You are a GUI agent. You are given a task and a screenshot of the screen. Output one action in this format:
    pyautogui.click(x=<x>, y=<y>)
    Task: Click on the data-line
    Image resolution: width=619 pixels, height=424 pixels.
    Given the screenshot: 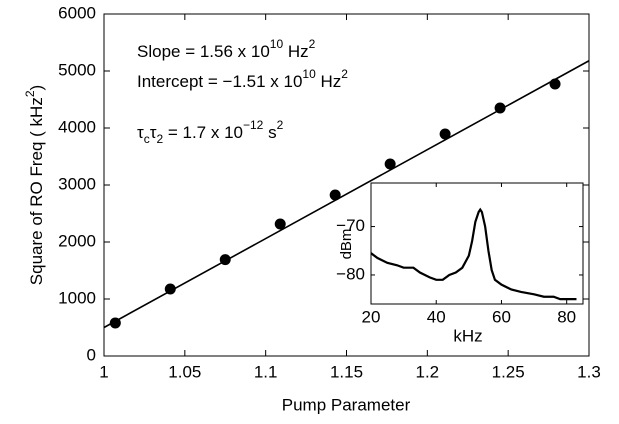 What is the action you would take?
    pyautogui.click(x=473, y=254)
    